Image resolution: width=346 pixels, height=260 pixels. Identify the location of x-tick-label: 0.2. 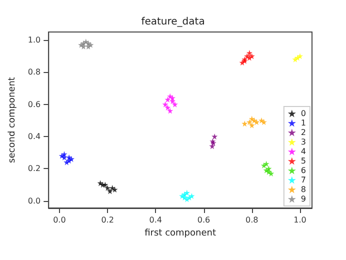
(107, 220).